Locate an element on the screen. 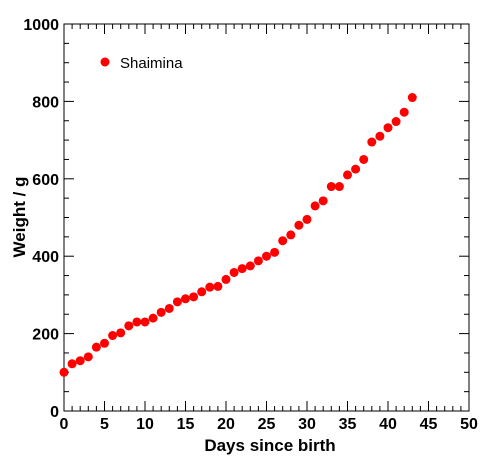  x-tick-label: 10 is located at coordinates (145, 424).